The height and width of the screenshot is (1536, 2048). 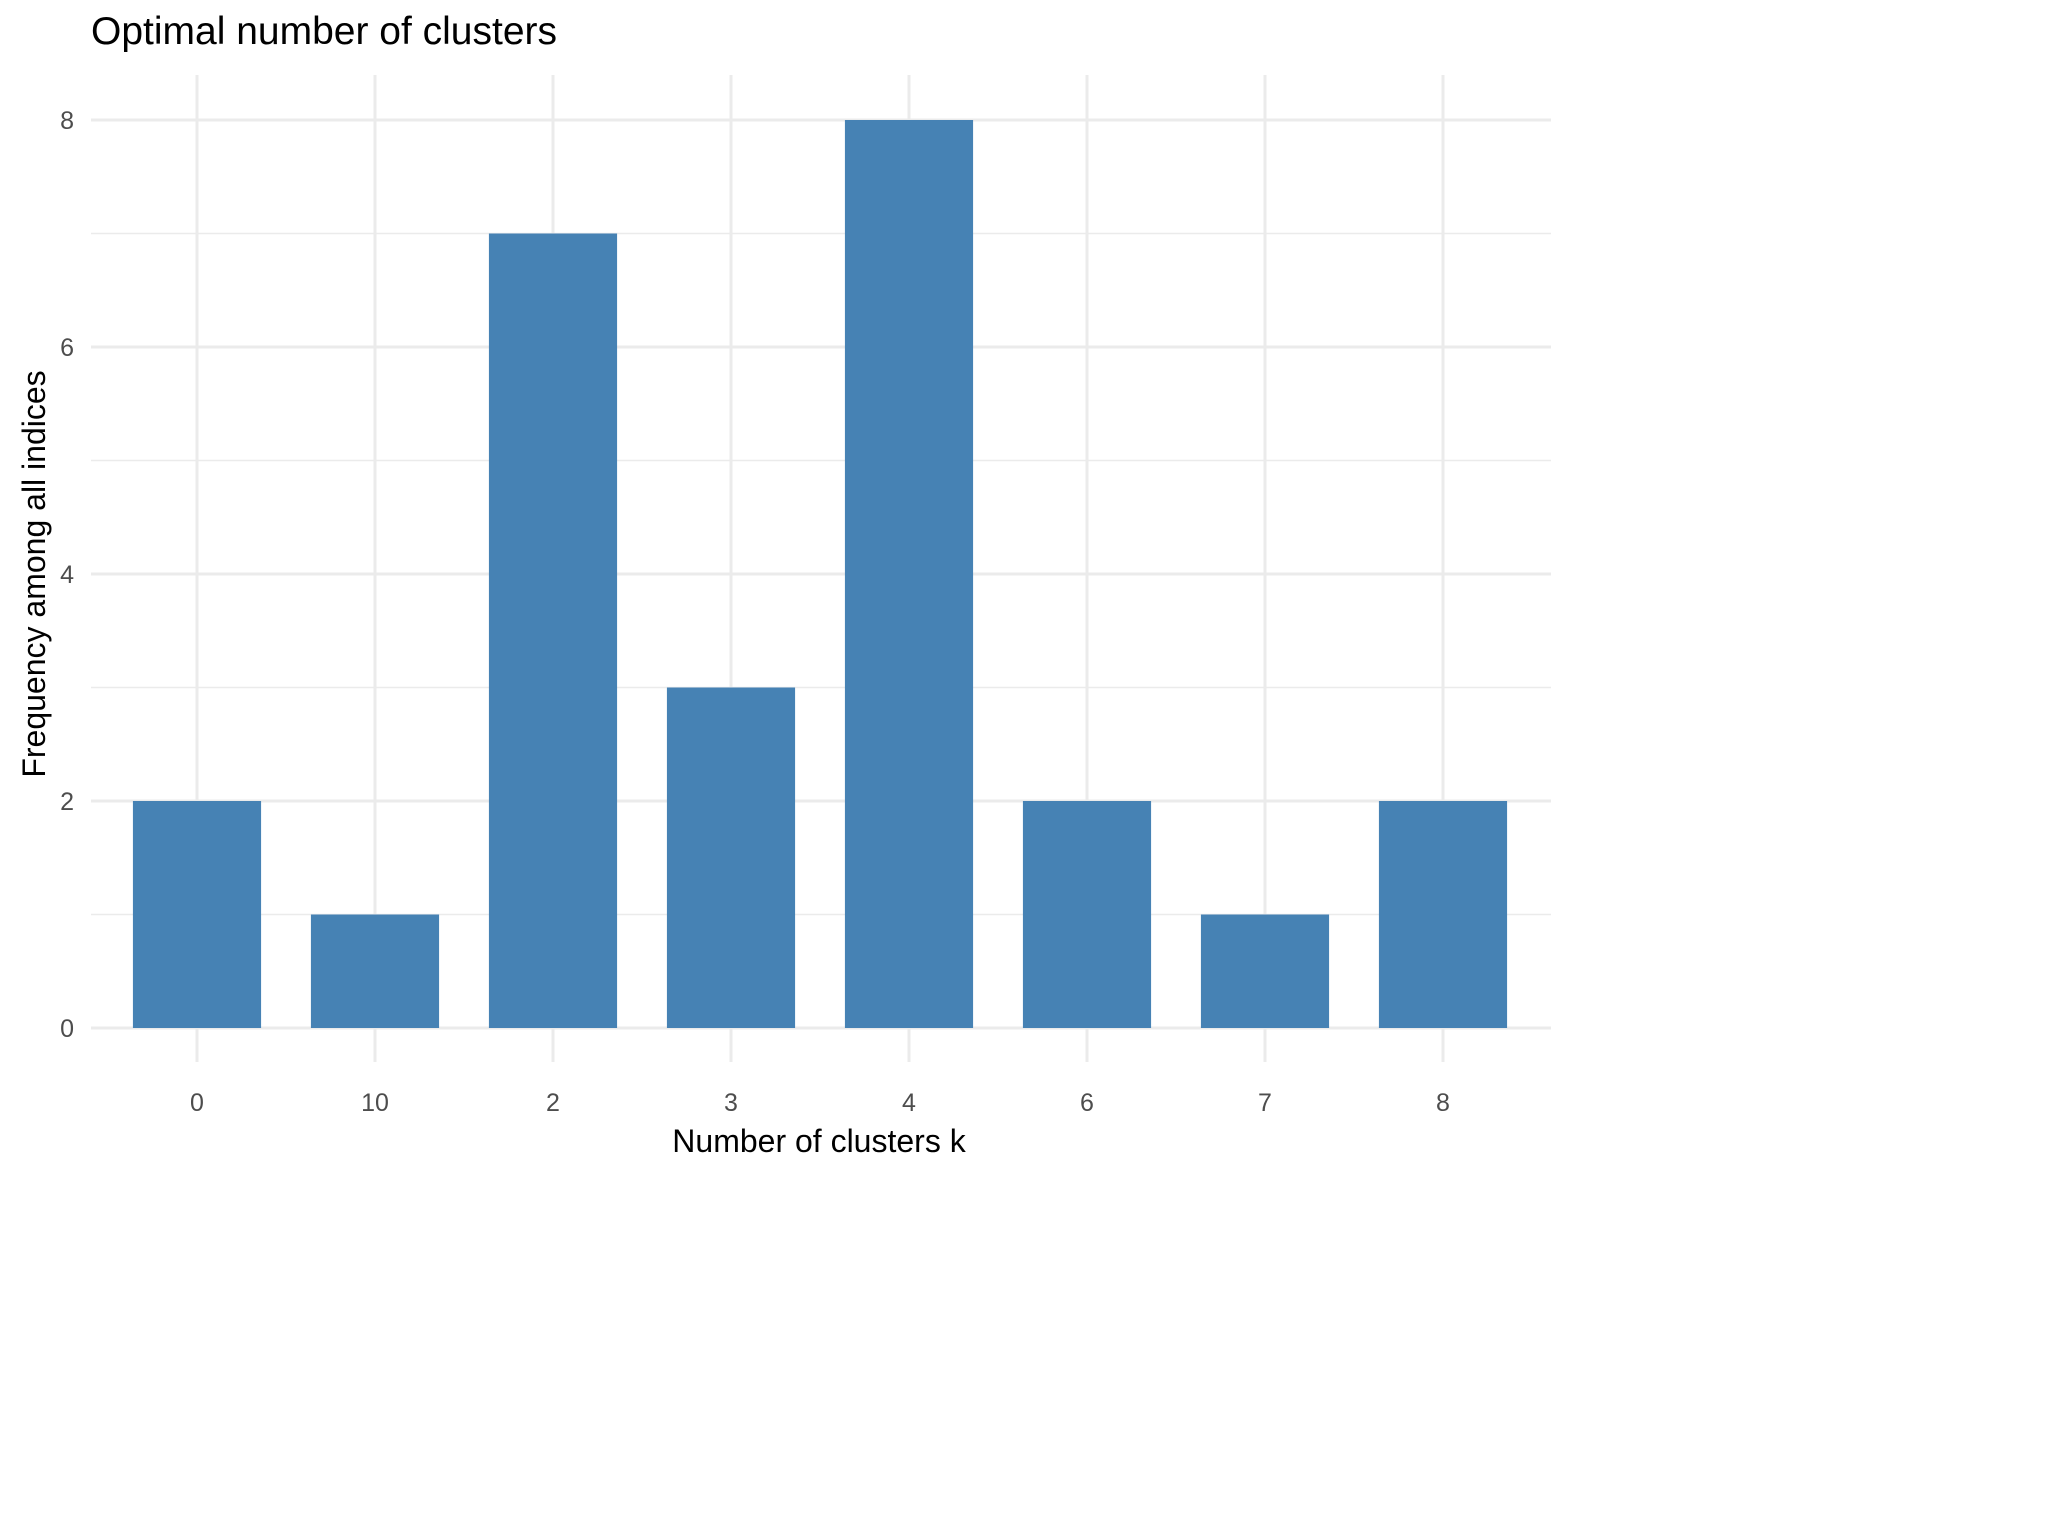 I want to click on x-tick-label: 0, so click(x=197, y=1103).